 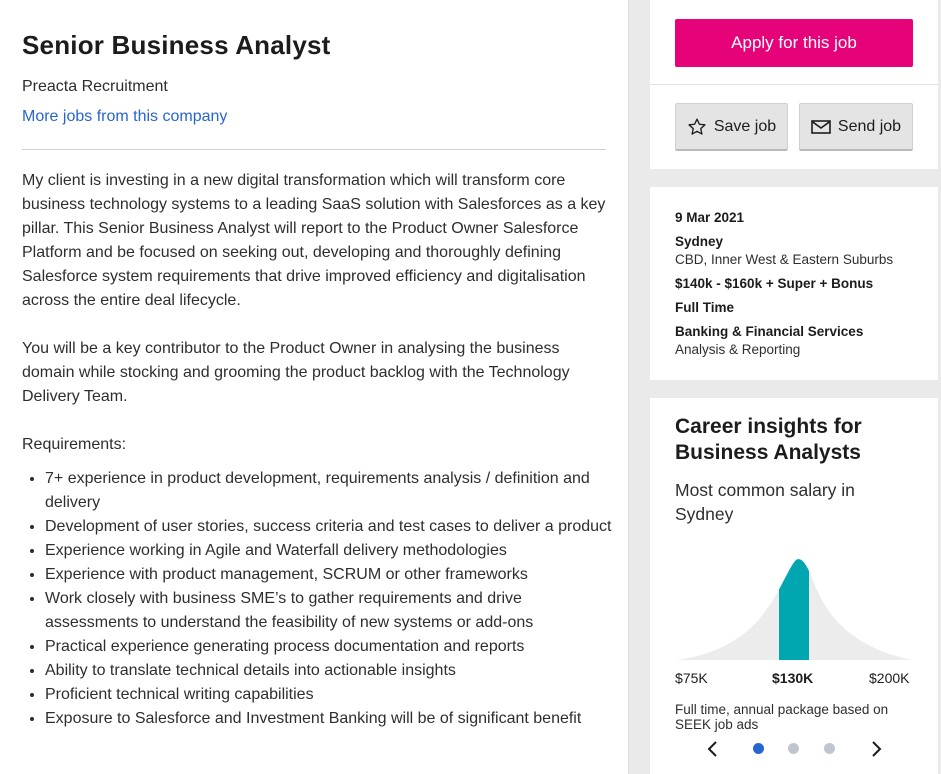 I want to click on career-insights-subtitle: Most common salary in Sydney, so click(x=765, y=502).